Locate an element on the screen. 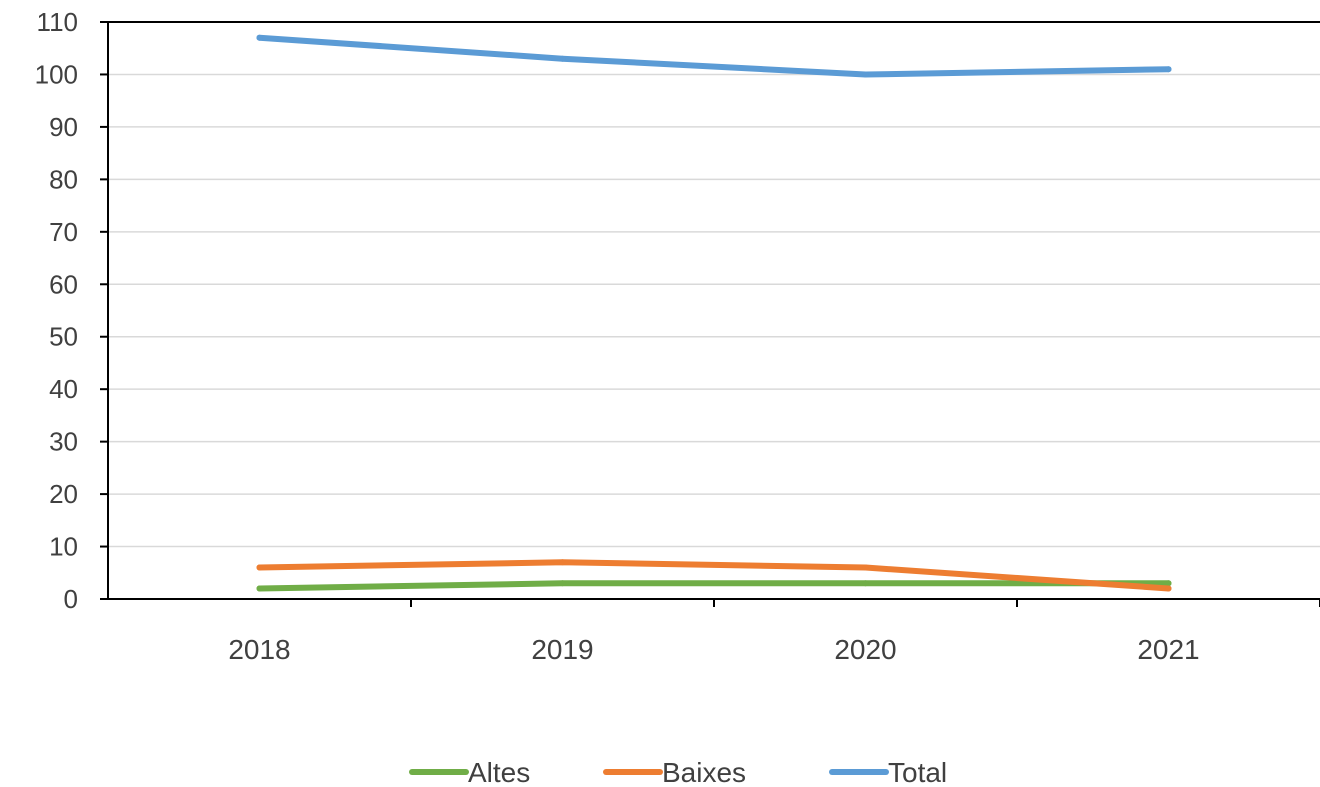 Image resolution: width=1320 pixels, height=787 pixels. series-line-altes is located at coordinates (714, 586).